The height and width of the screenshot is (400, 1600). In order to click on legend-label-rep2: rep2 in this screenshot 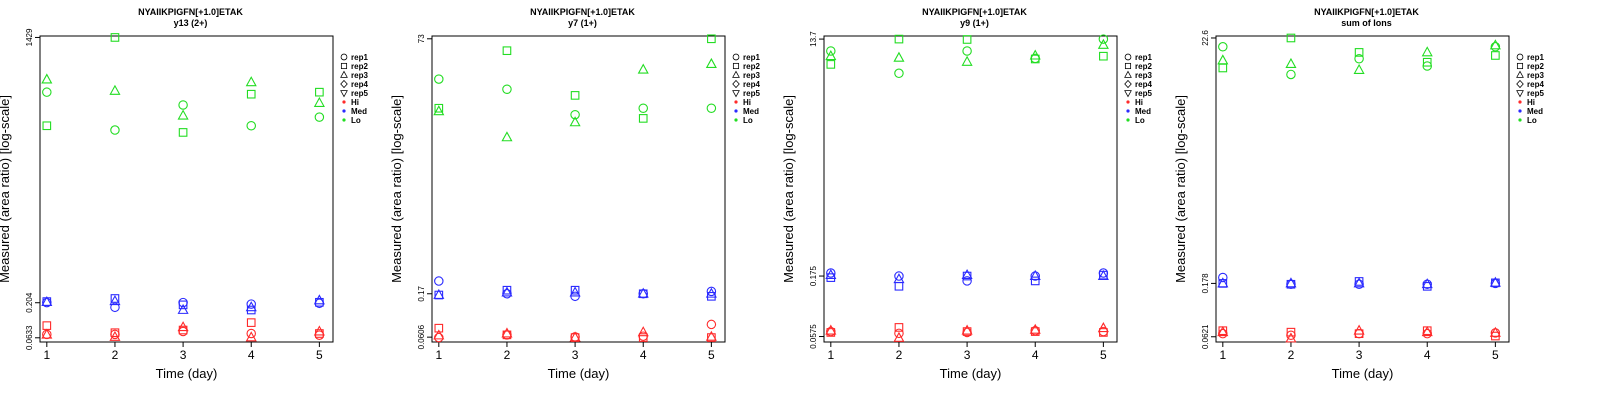, I will do `click(359, 66)`.